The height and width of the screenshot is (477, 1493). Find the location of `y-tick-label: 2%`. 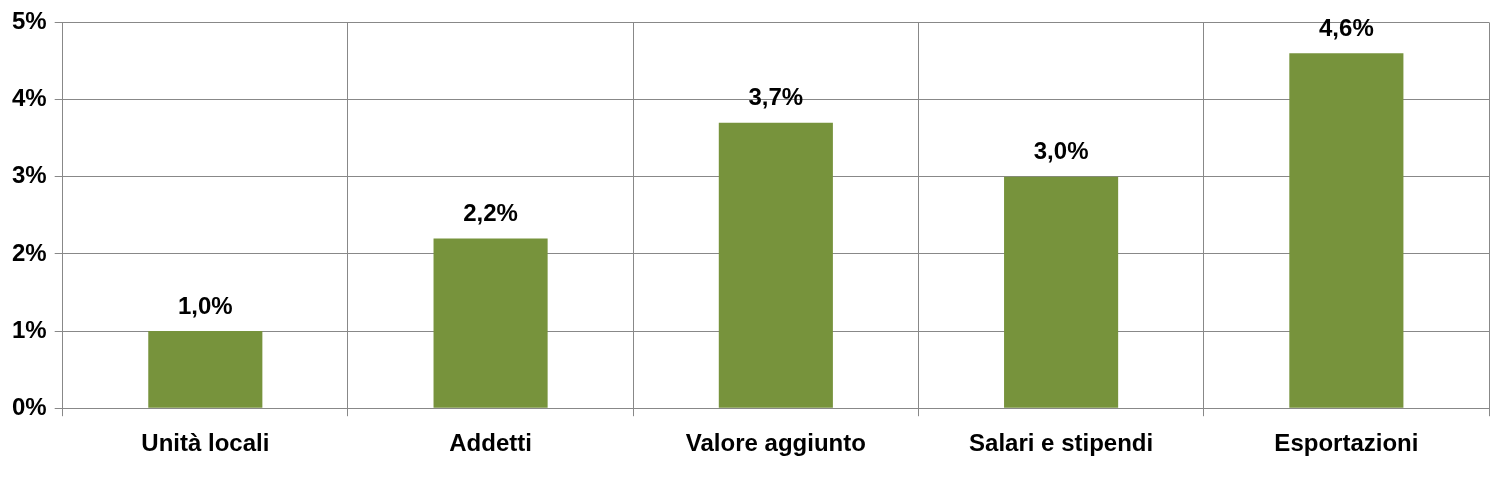

y-tick-label: 2% is located at coordinates (29, 252).